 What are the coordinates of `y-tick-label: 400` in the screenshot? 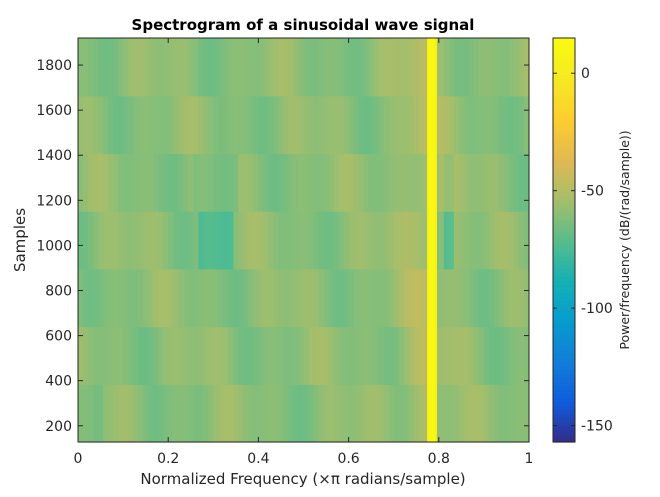 It's located at (58, 382).